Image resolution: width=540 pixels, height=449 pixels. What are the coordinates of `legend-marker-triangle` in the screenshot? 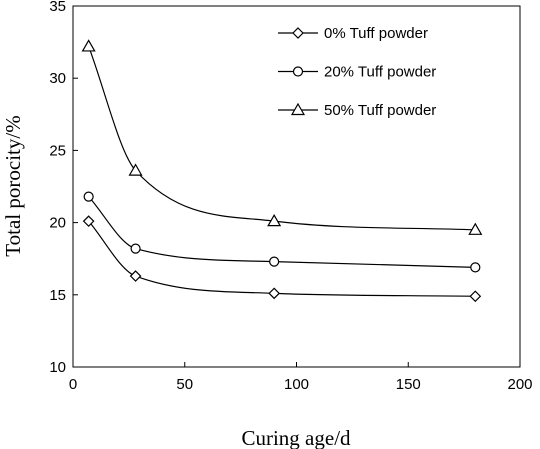 It's located at (298, 109).